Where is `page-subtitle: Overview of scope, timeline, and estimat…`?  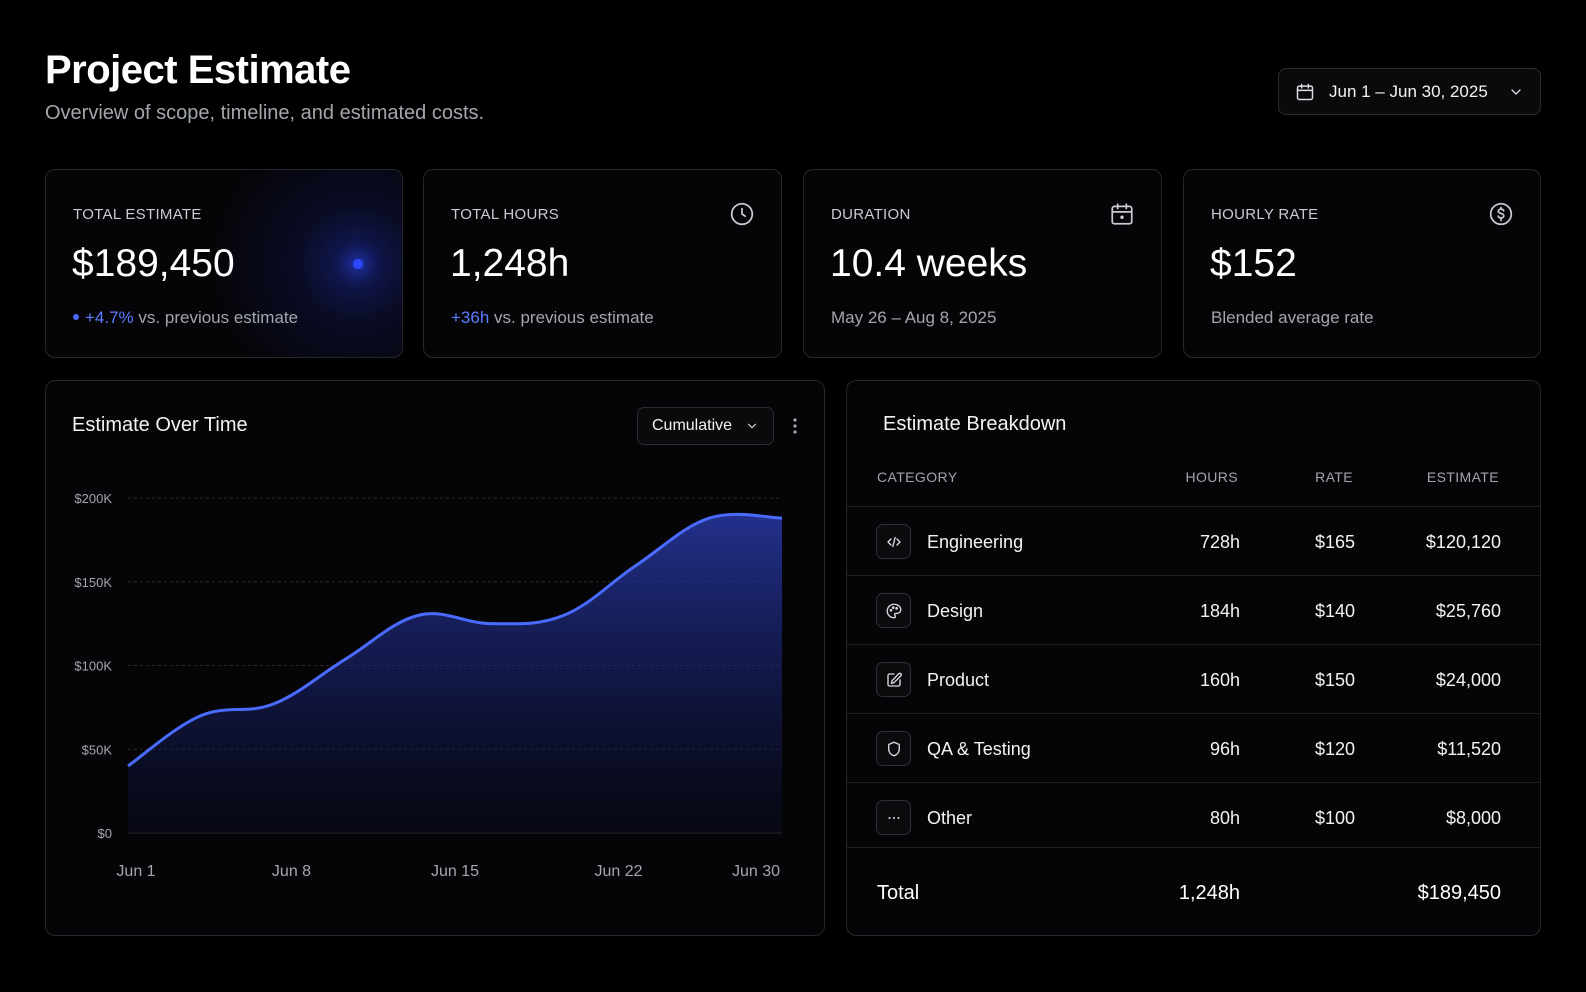
page-subtitle: Overview of scope, timeline, and estimat… is located at coordinates (265, 113).